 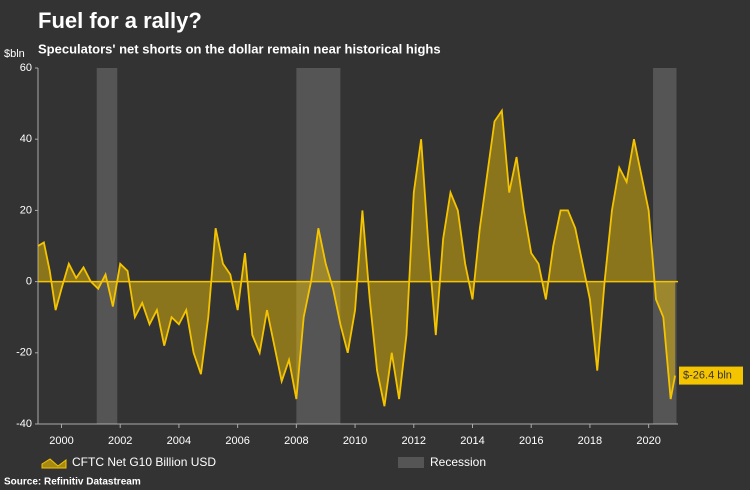 What do you see at coordinates (648, 441) in the screenshot?
I see `x-tick-label: 2020` at bounding box center [648, 441].